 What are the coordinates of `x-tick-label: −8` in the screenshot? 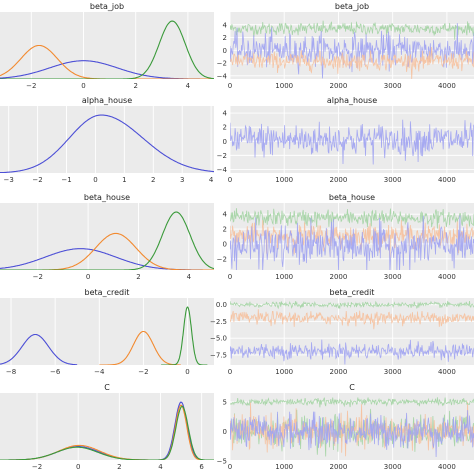 It's located at (11, 372).